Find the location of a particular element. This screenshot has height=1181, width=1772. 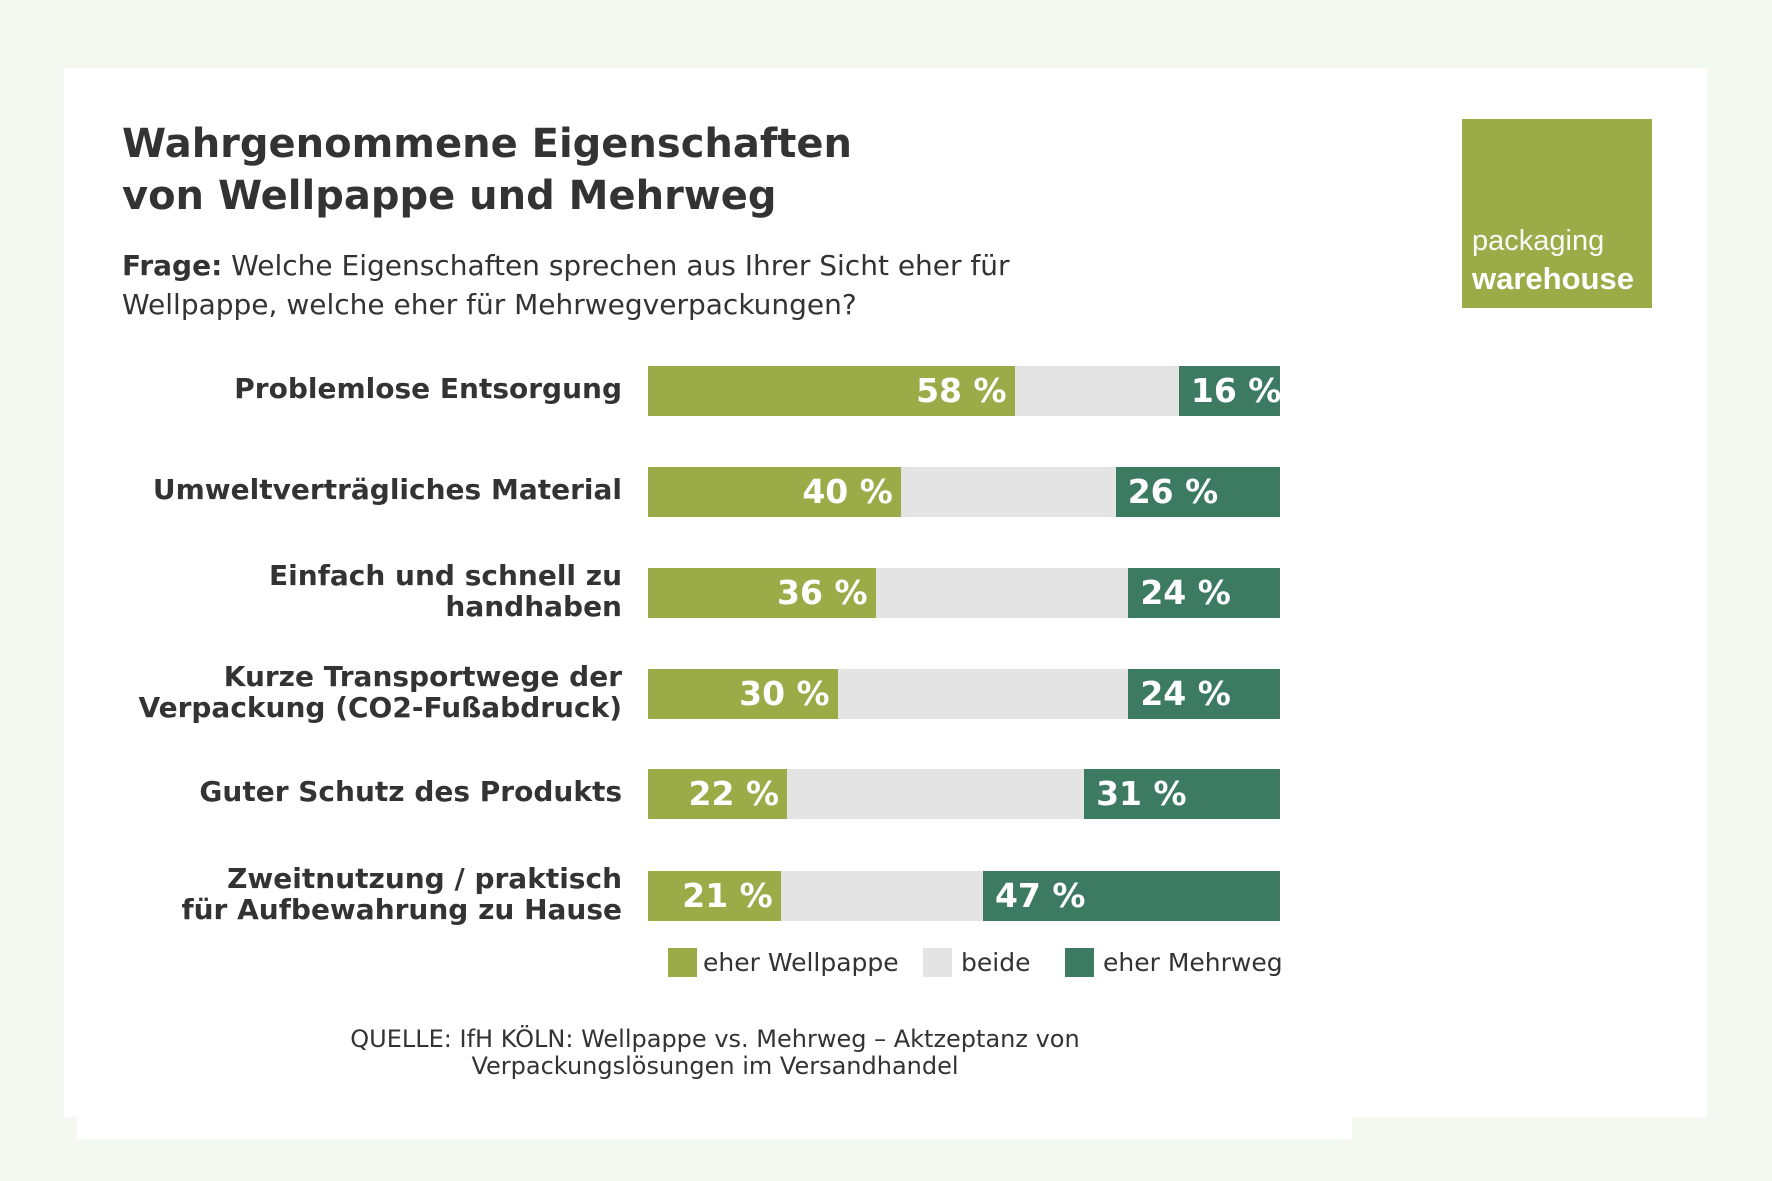

legend-label: eher Wellpappe is located at coordinates (801, 962).